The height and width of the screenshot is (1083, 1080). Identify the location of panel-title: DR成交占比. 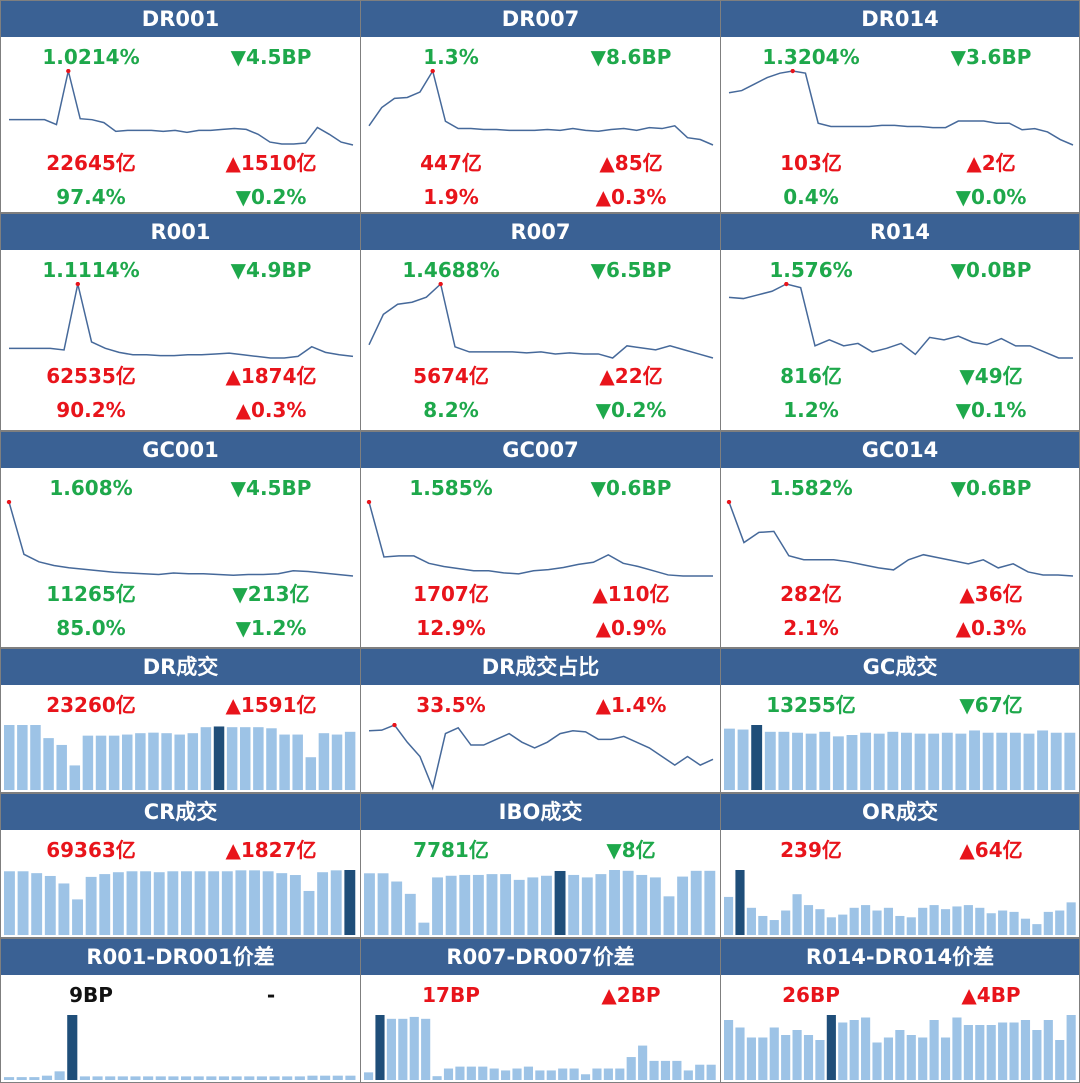
(540, 667).